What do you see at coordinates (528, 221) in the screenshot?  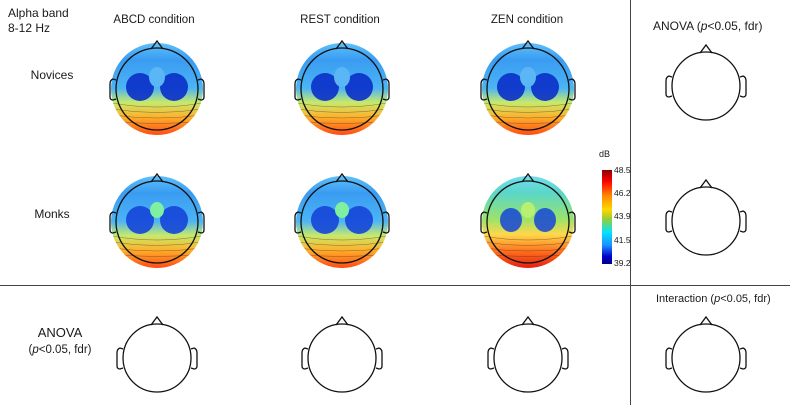 I see `topomap-monks-zen` at bounding box center [528, 221].